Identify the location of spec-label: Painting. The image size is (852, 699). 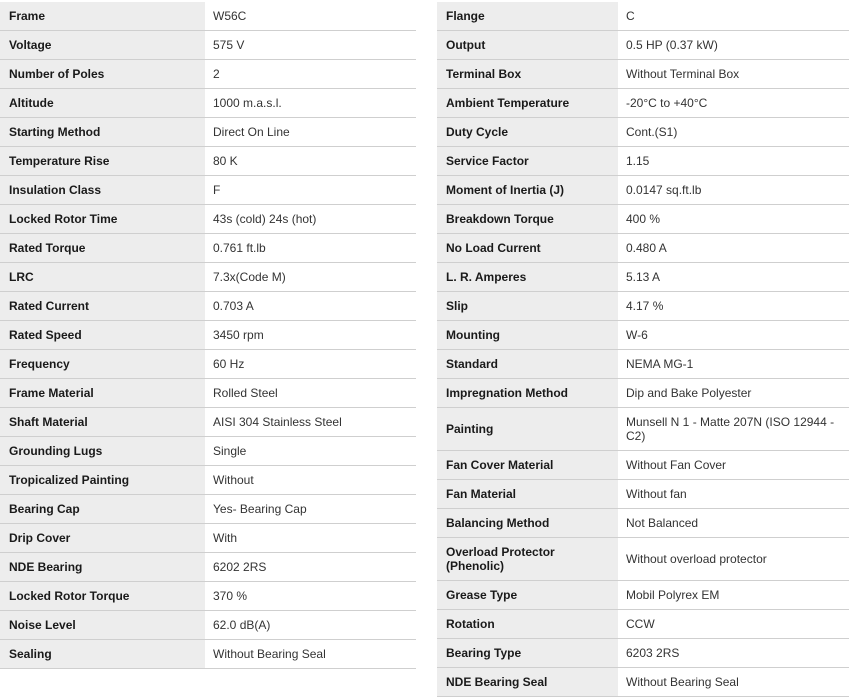
(527, 429).